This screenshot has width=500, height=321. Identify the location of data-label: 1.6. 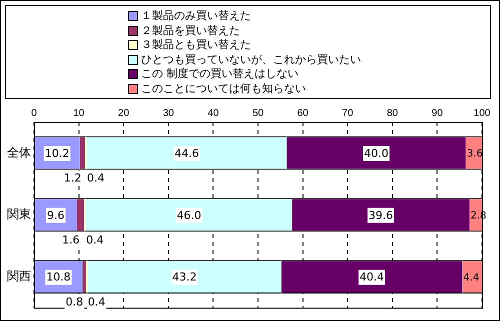
(71, 239).